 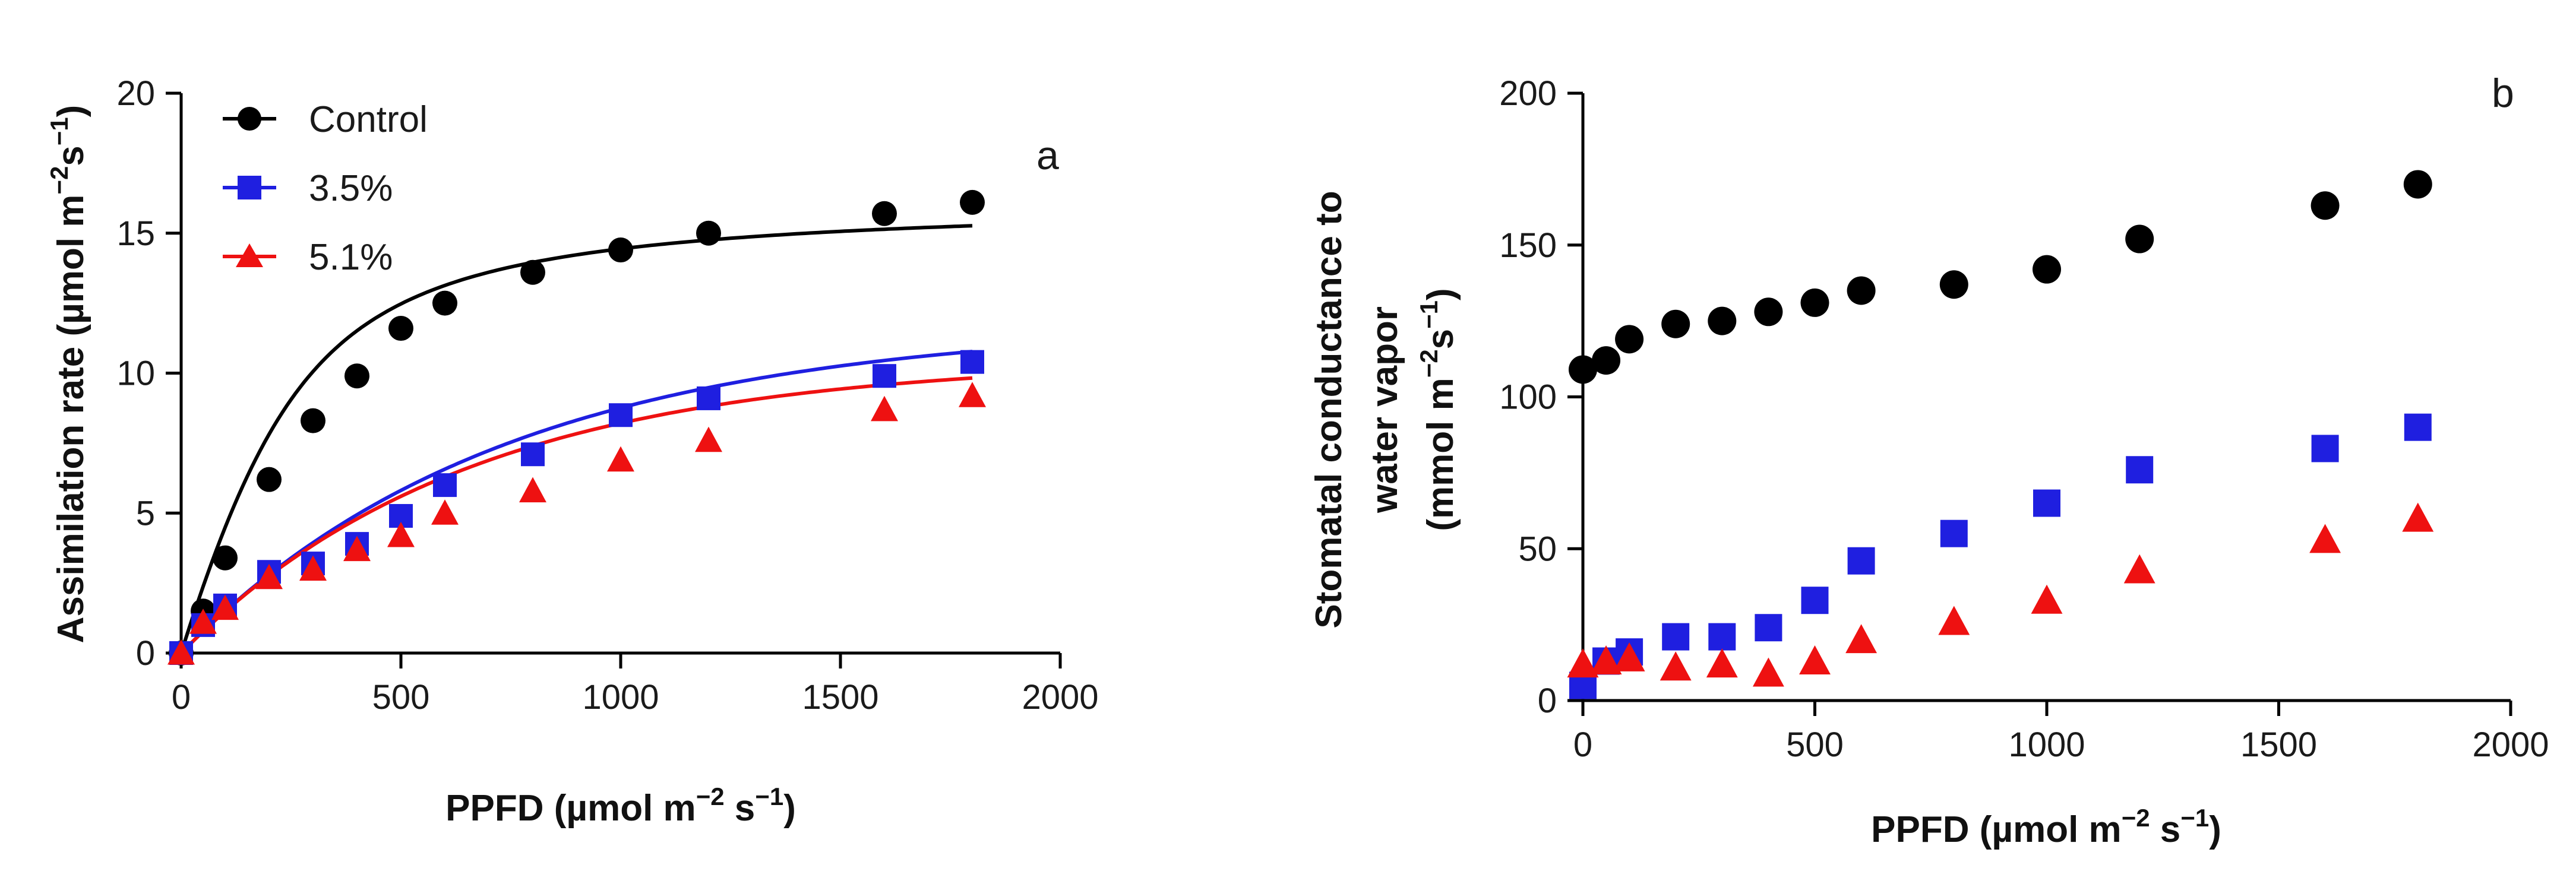 I want to click on legend-item-5-1: 5.1%, so click(x=308, y=257).